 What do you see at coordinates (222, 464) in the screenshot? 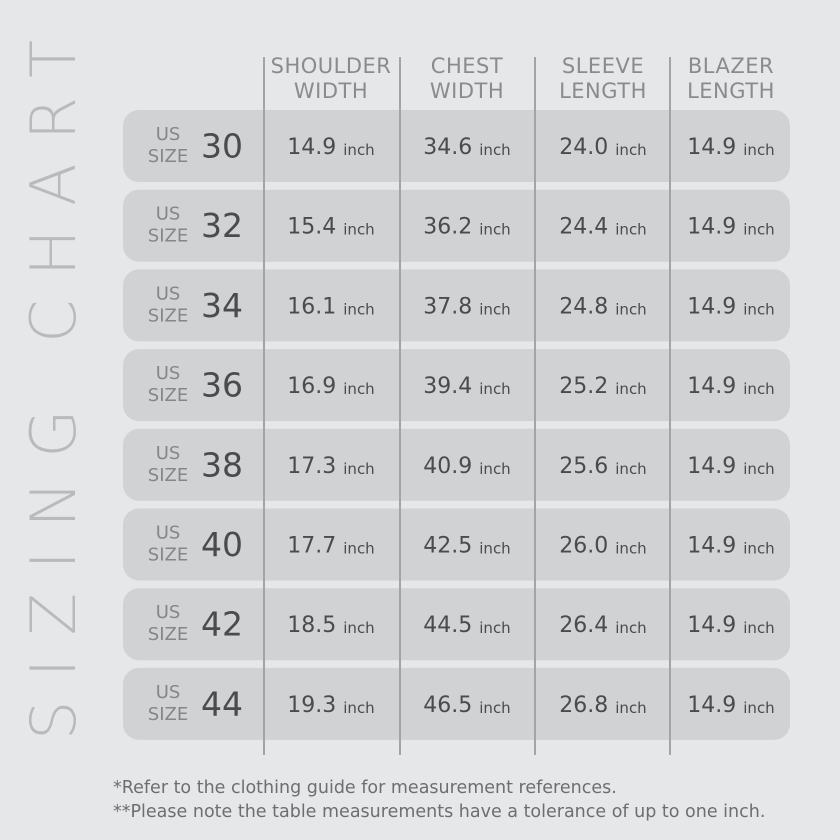
I see `size-number: 38` at bounding box center [222, 464].